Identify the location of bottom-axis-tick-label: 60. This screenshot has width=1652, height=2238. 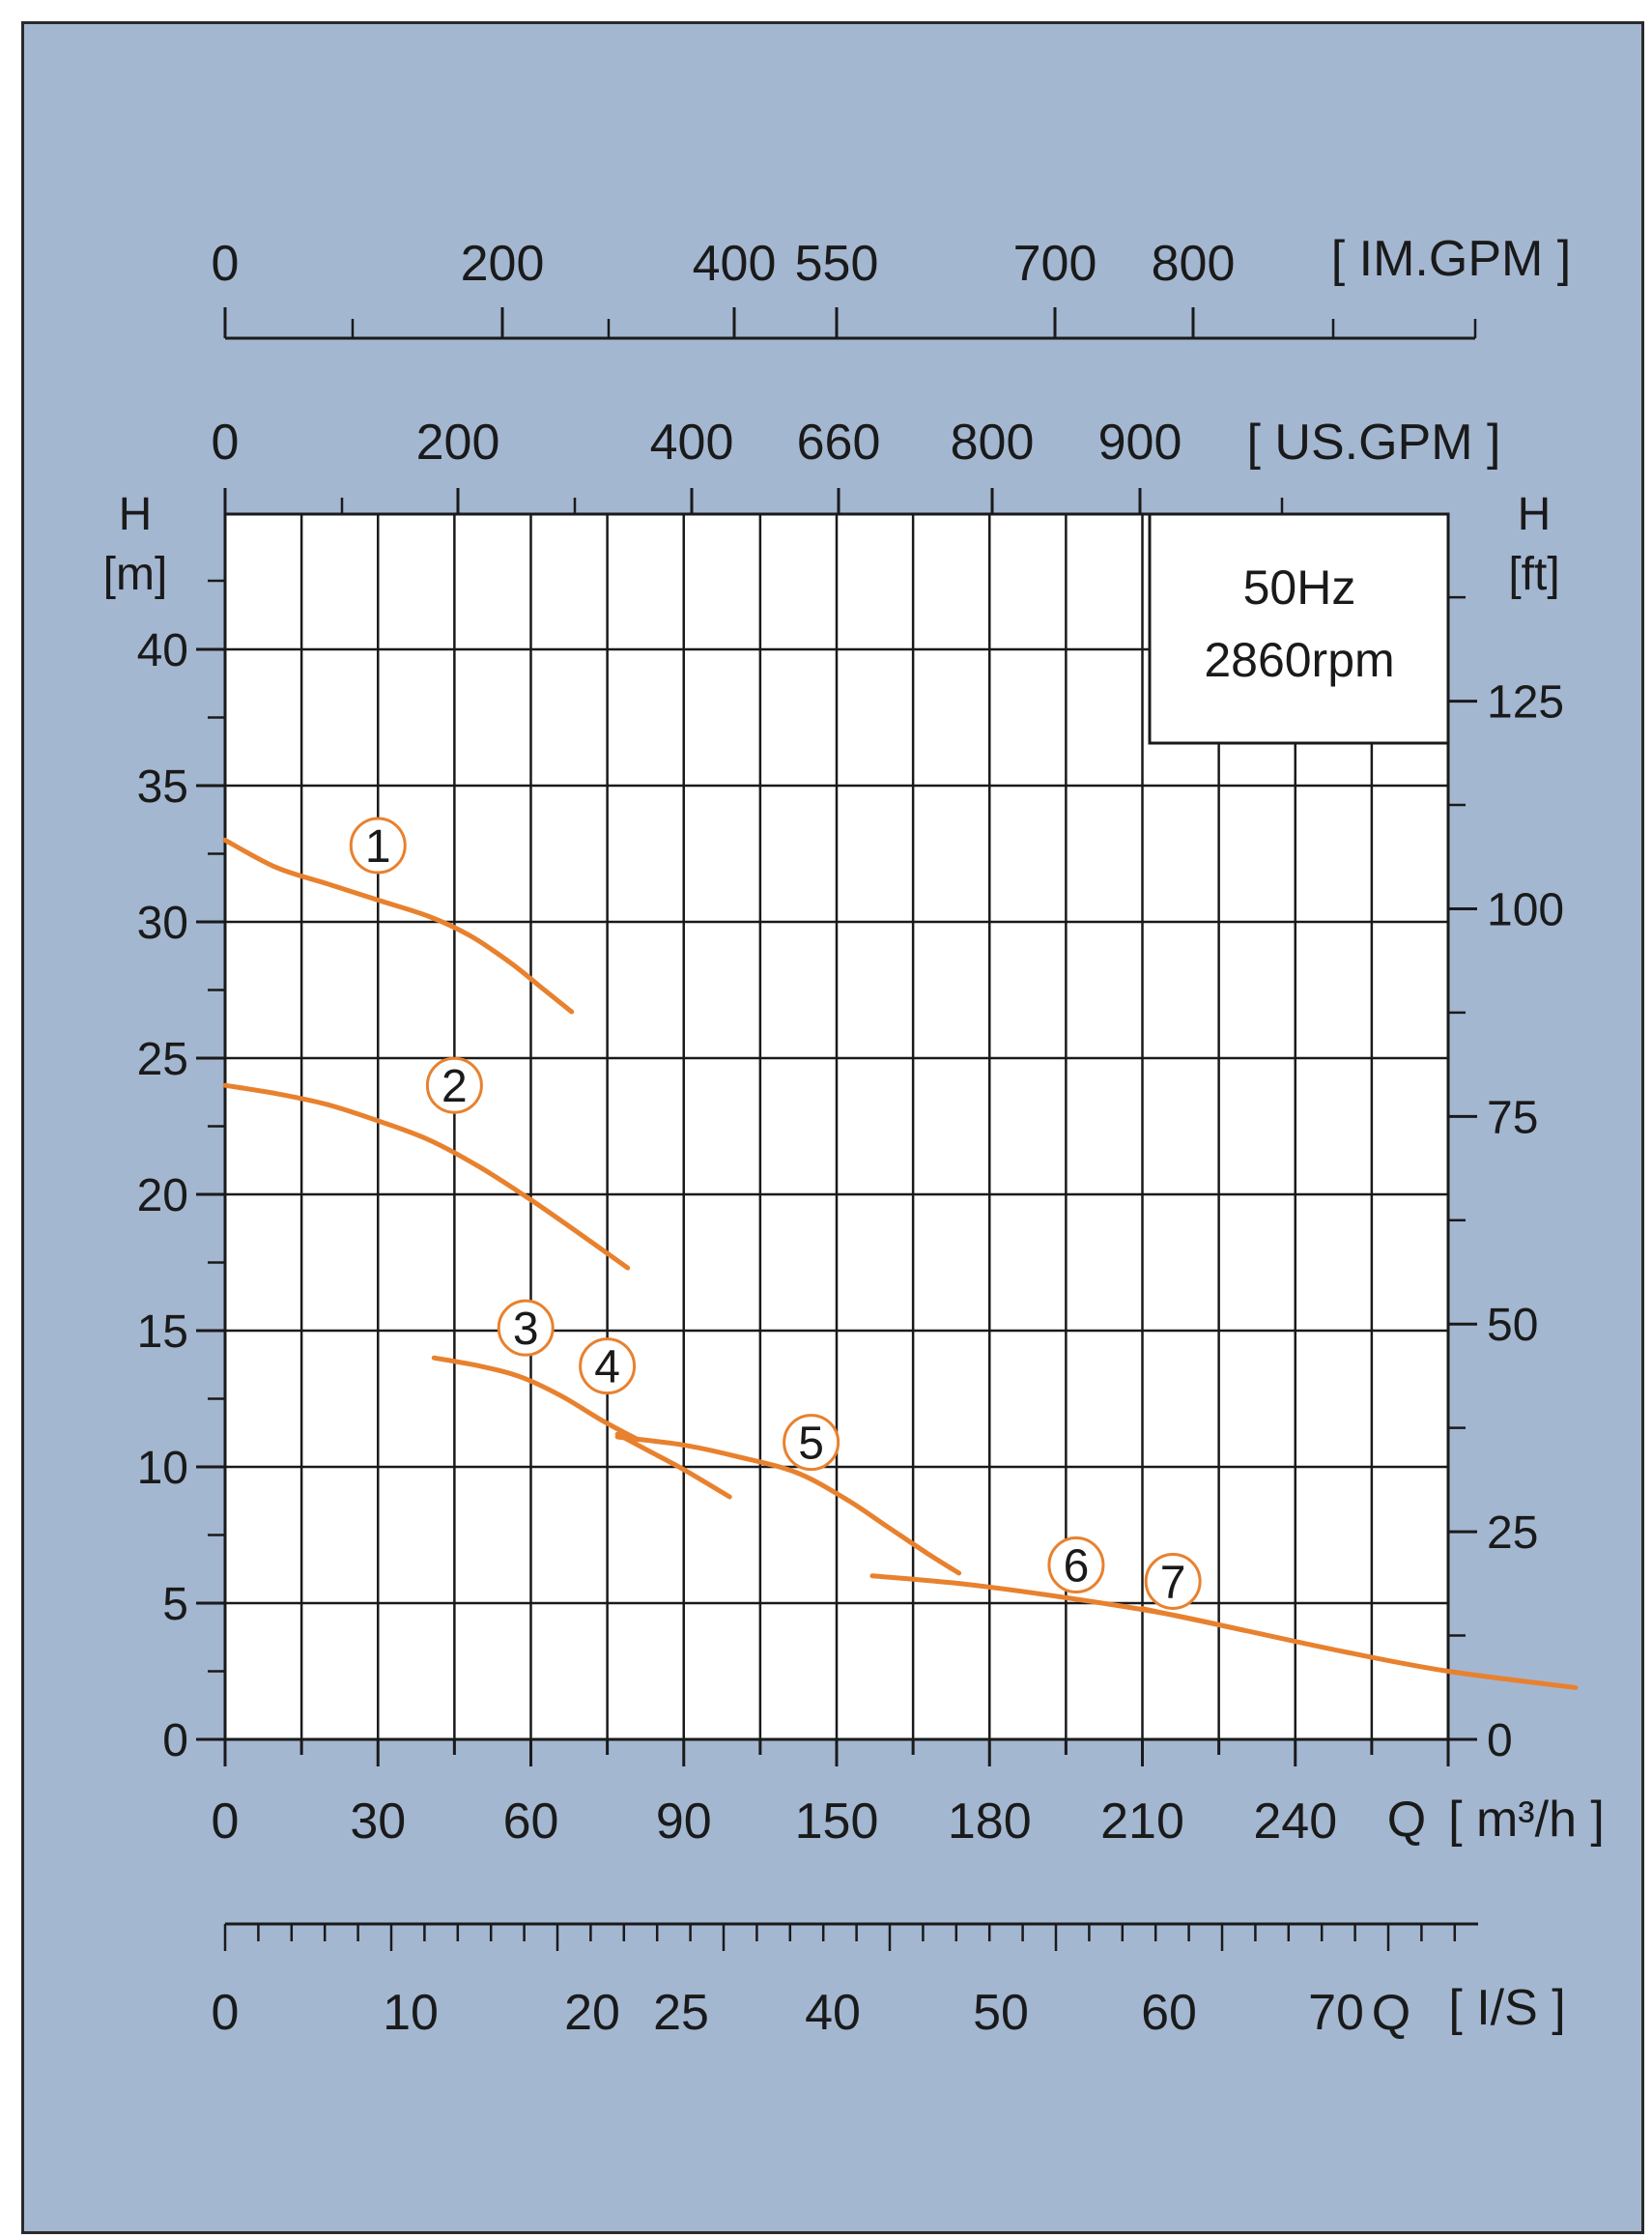
(531, 1821).